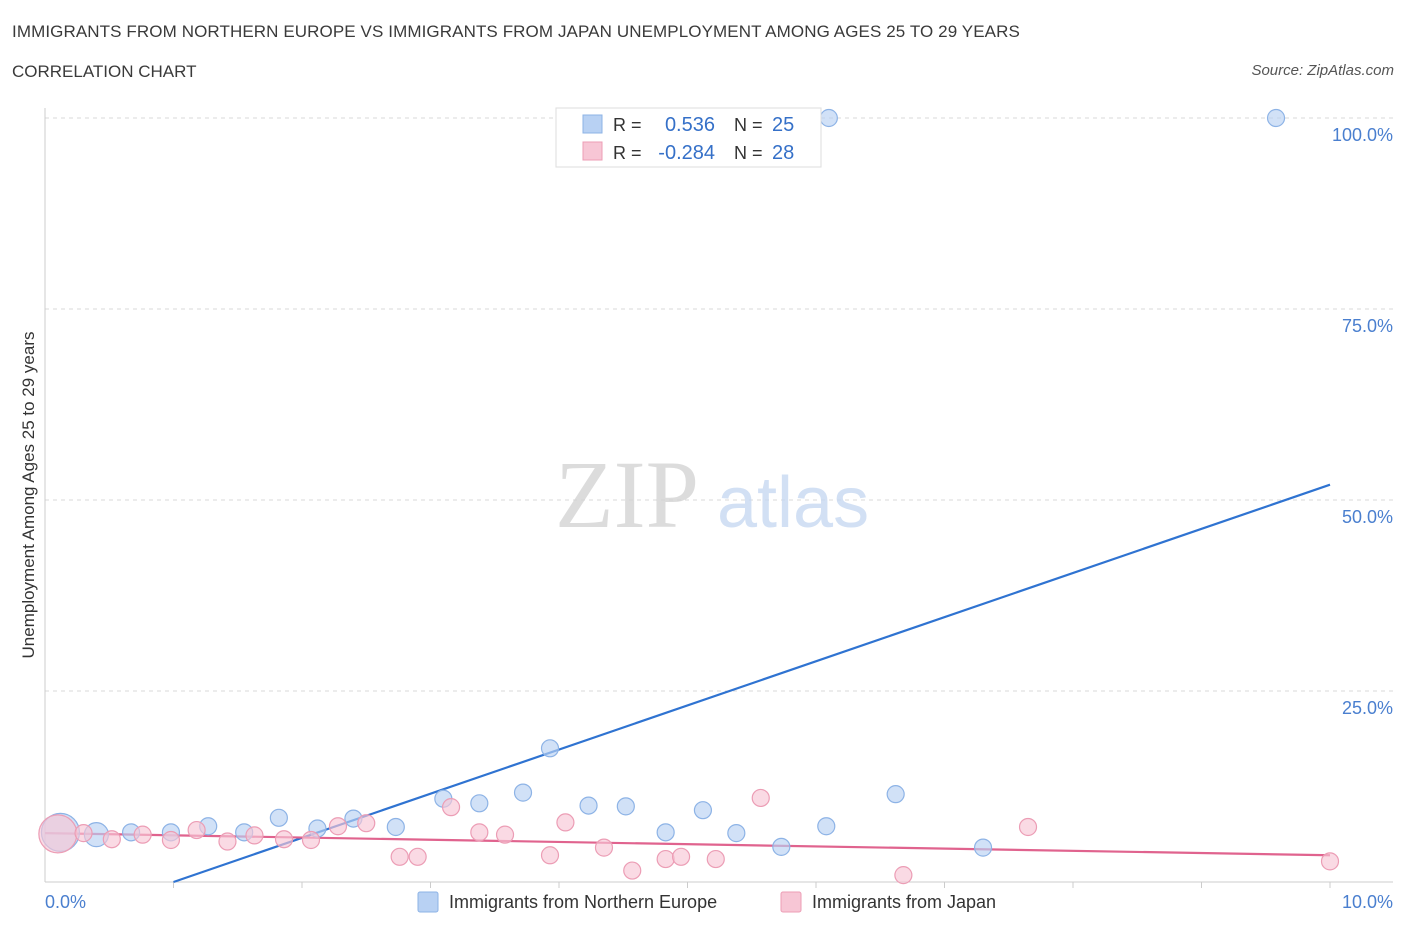  What do you see at coordinates (65, 902) in the screenshot?
I see `x-tick-label-min: 0.0%` at bounding box center [65, 902].